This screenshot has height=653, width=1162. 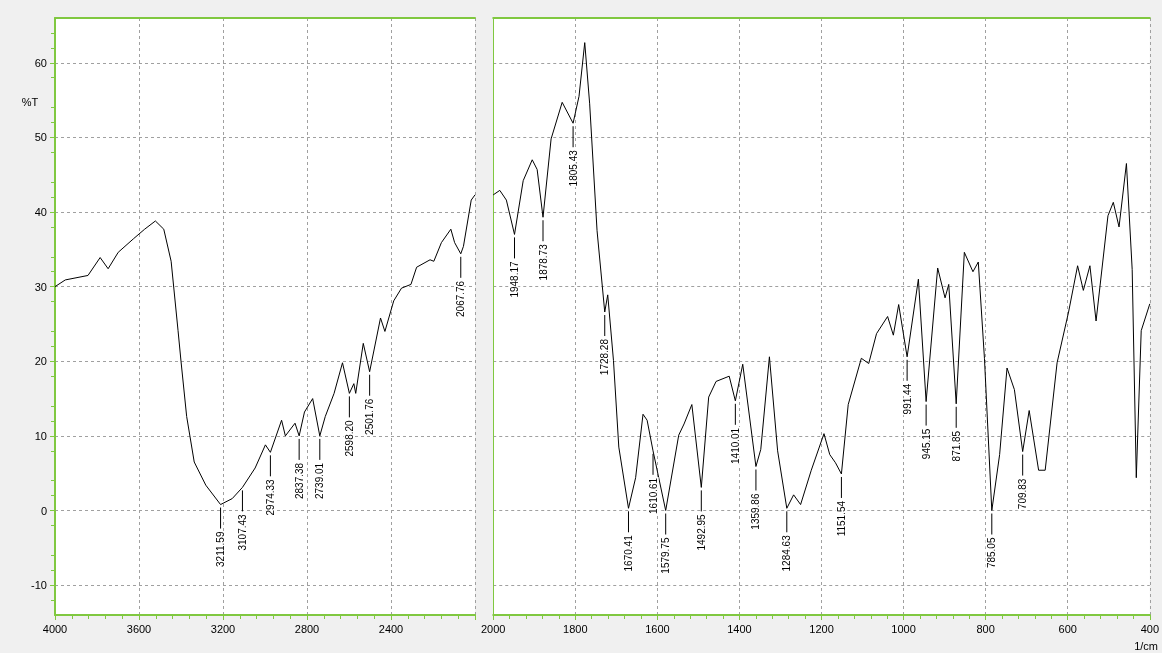 What do you see at coordinates (573, 168) in the screenshot?
I see `annotation: 1805.43` at bounding box center [573, 168].